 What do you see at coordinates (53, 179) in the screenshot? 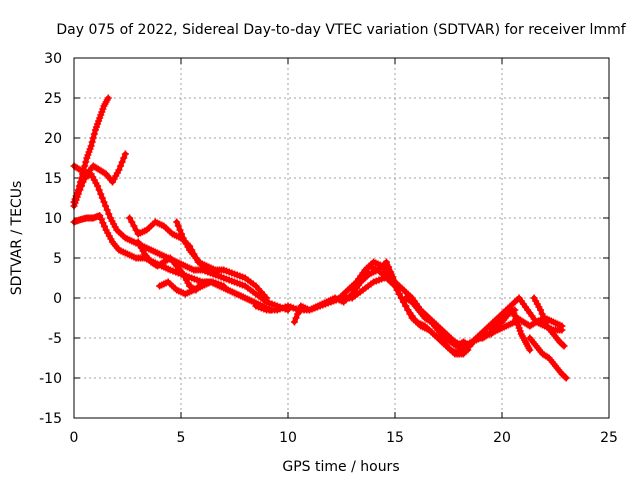
I see `y-tick-label: 15` at bounding box center [53, 179].